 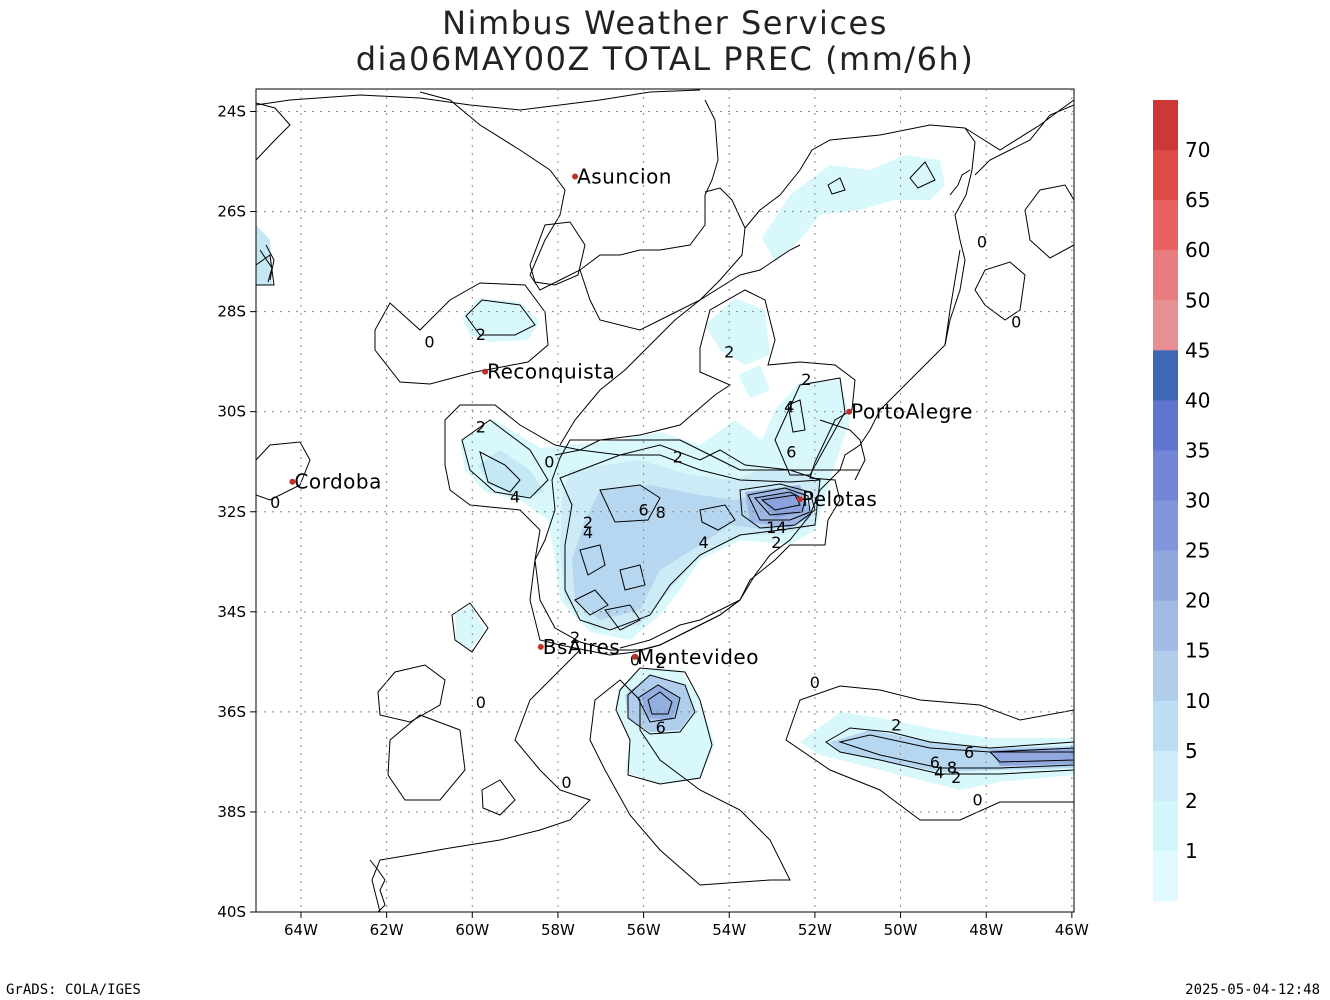 I want to click on colorbar-label: 70, so click(x=1197, y=150).